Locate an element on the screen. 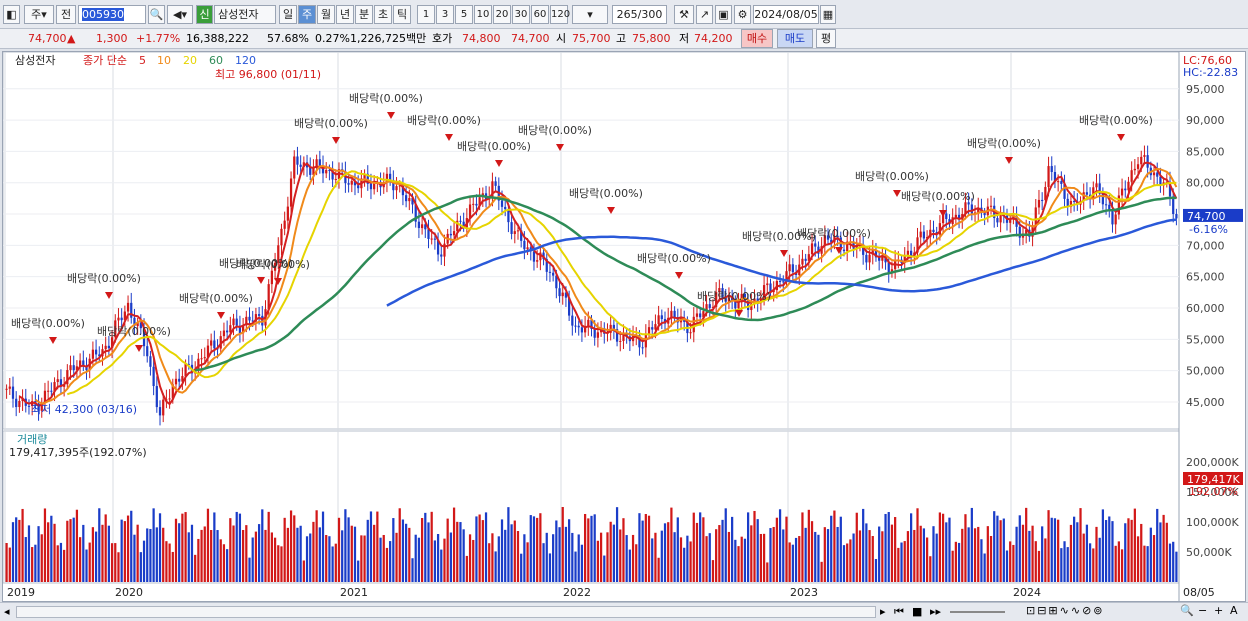  interval-button-5: 5 is located at coordinates (464, 14).